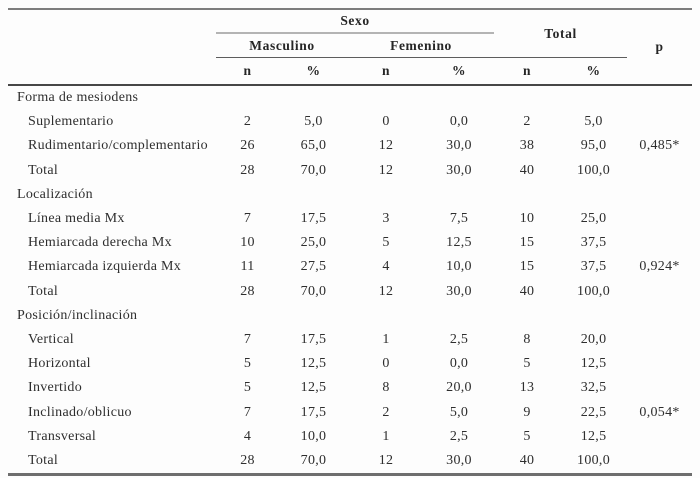  I want to click on cell-masculino-n: 28, so click(247, 170).